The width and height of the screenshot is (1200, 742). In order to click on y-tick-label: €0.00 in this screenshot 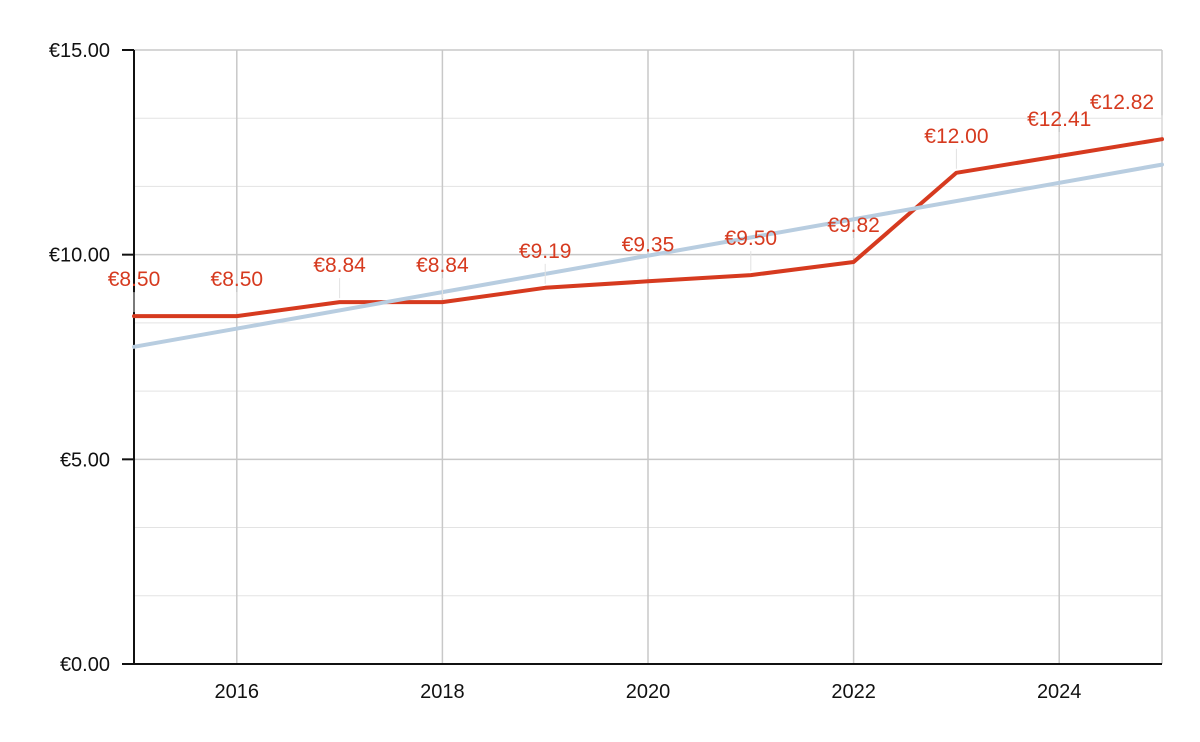, I will do `click(85, 665)`.